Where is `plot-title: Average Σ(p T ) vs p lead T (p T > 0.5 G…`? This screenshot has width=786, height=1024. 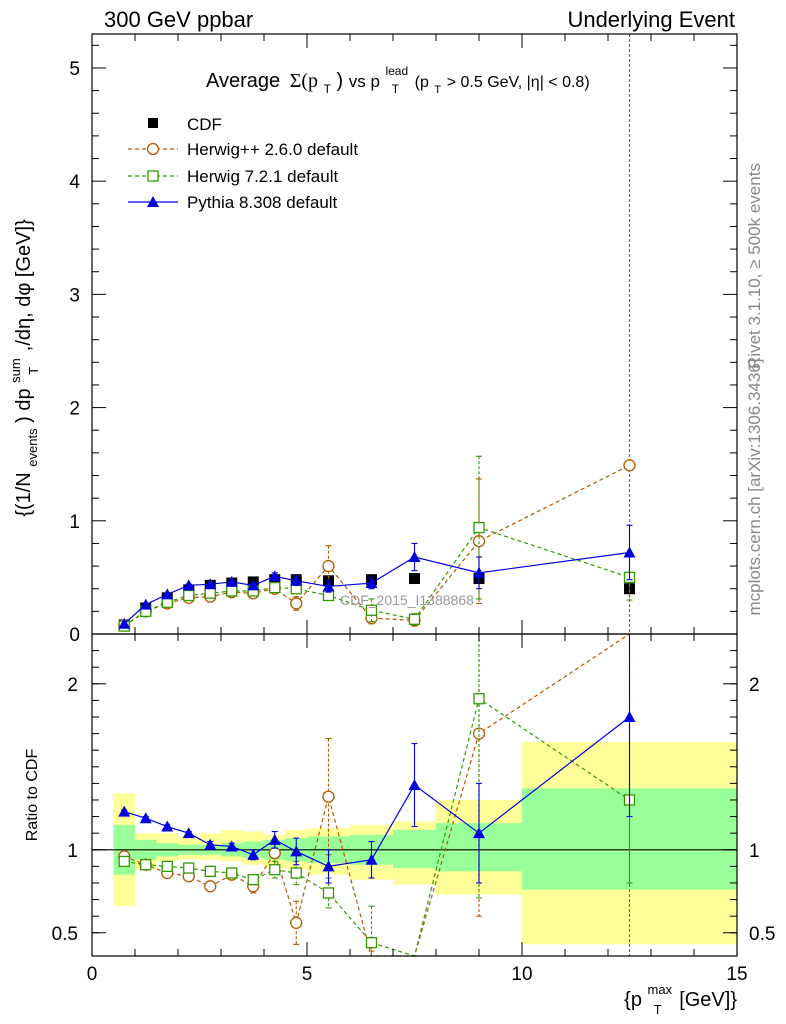
plot-title: Average Σ(p T ) vs p lead T (p T > 0.5 G… is located at coordinates (398, 78).